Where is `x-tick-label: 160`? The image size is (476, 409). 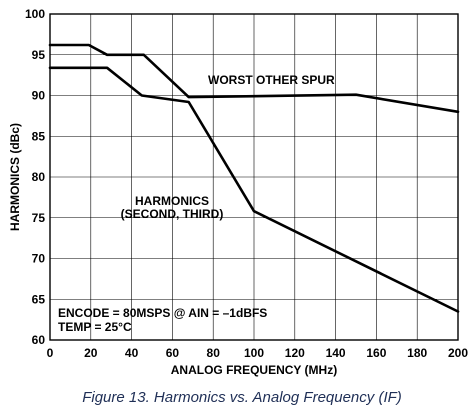 x-tick-label: 160 is located at coordinates (376, 353).